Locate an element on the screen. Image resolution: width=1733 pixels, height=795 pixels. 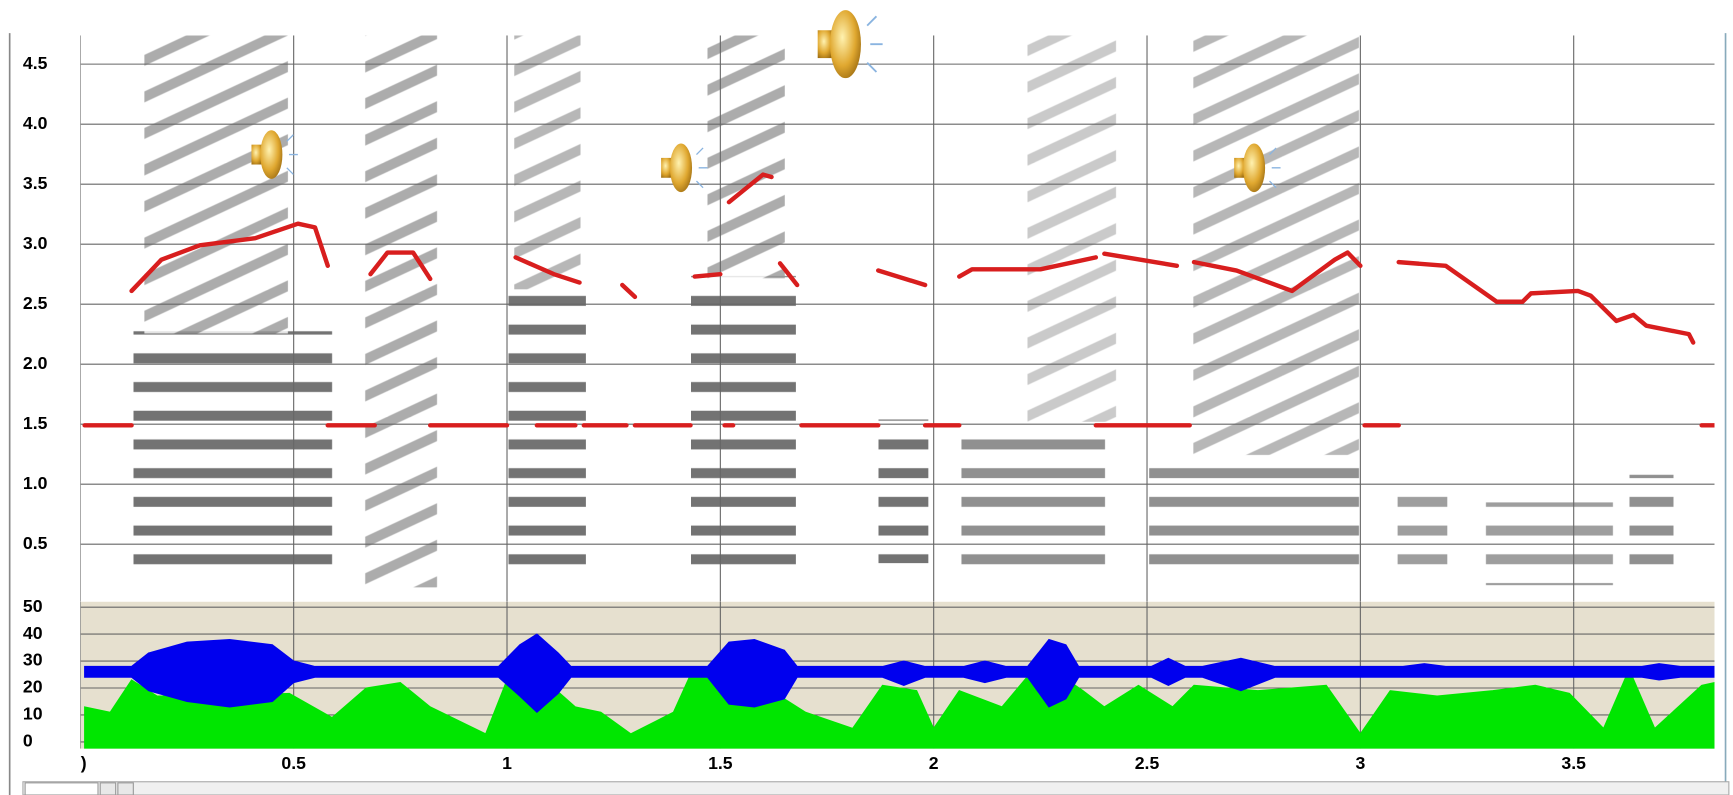
y-tick-label: 40 is located at coordinates (33, 633).